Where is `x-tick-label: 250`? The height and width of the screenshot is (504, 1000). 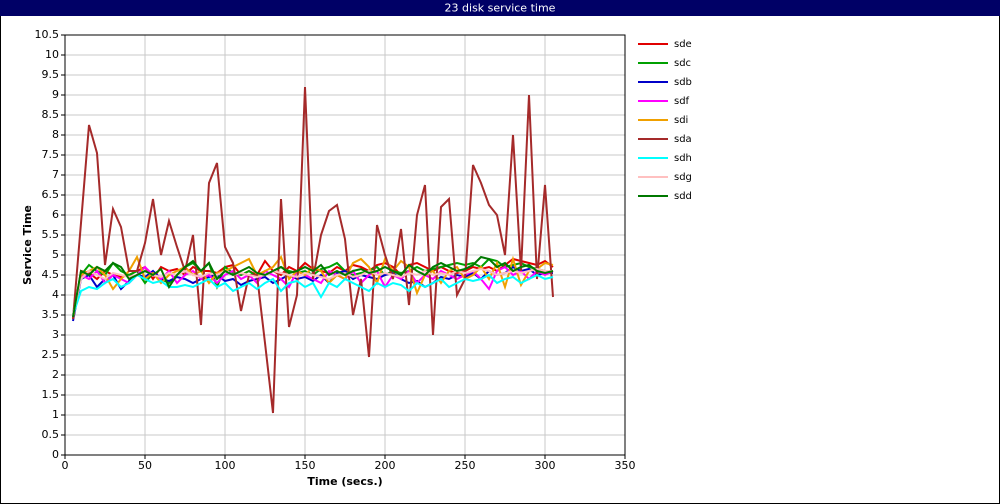 x-tick-label: 250 is located at coordinates (465, 465).